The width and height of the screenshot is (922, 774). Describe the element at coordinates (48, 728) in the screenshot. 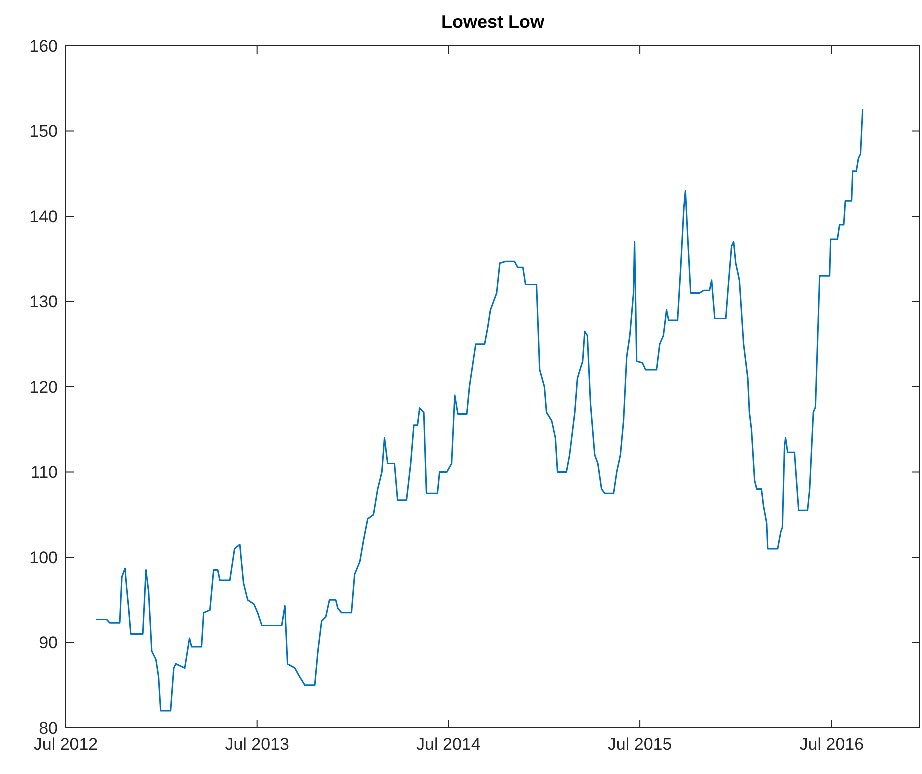

I see `y-tick-label: 80` at that location.